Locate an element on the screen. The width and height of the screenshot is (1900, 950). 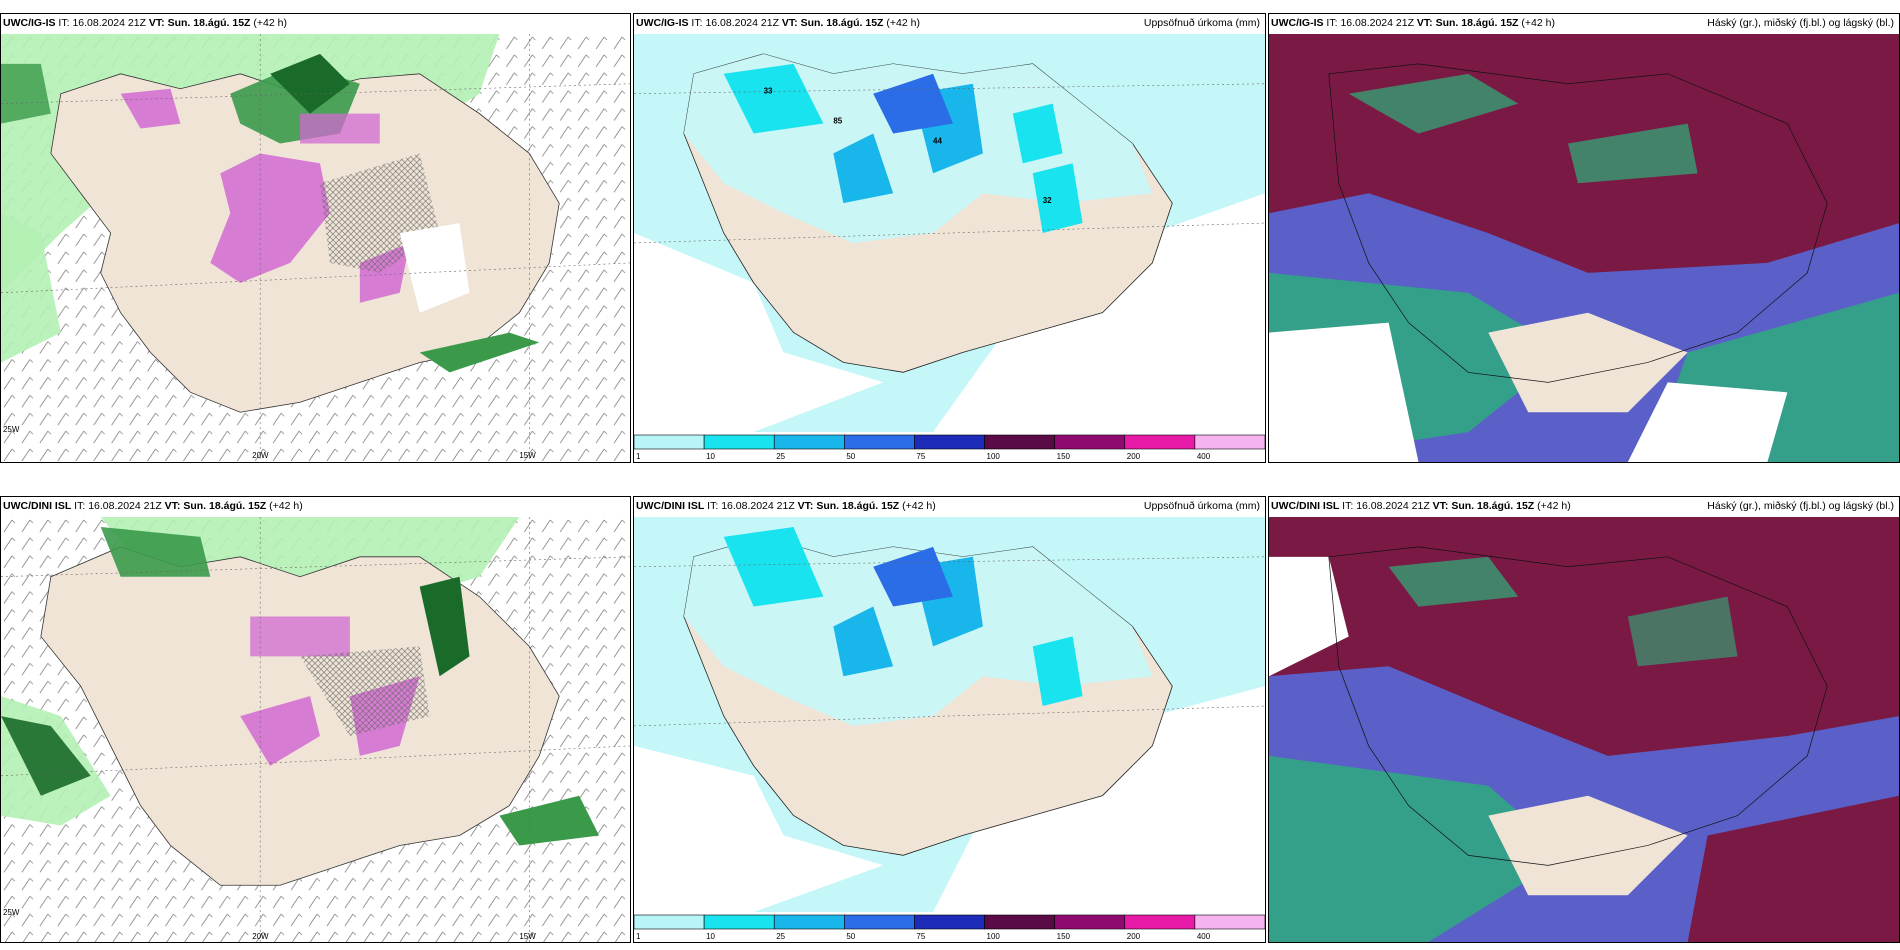
map-svg: 85 33 44 32 is located at coordinates (949, 233).